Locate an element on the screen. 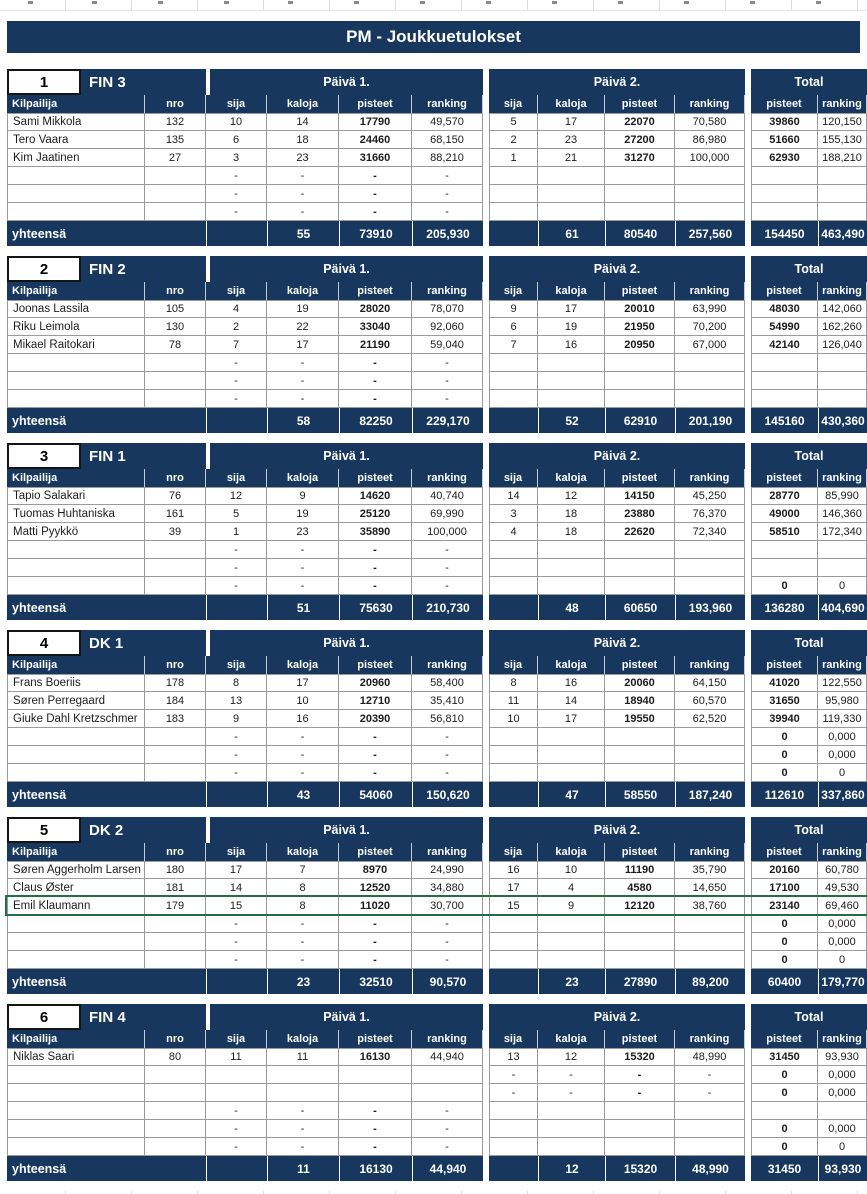 The height and width of the screenshot is (1194, 867). d1-kaloja-cell: 17 is located at coordinates (303, 683).